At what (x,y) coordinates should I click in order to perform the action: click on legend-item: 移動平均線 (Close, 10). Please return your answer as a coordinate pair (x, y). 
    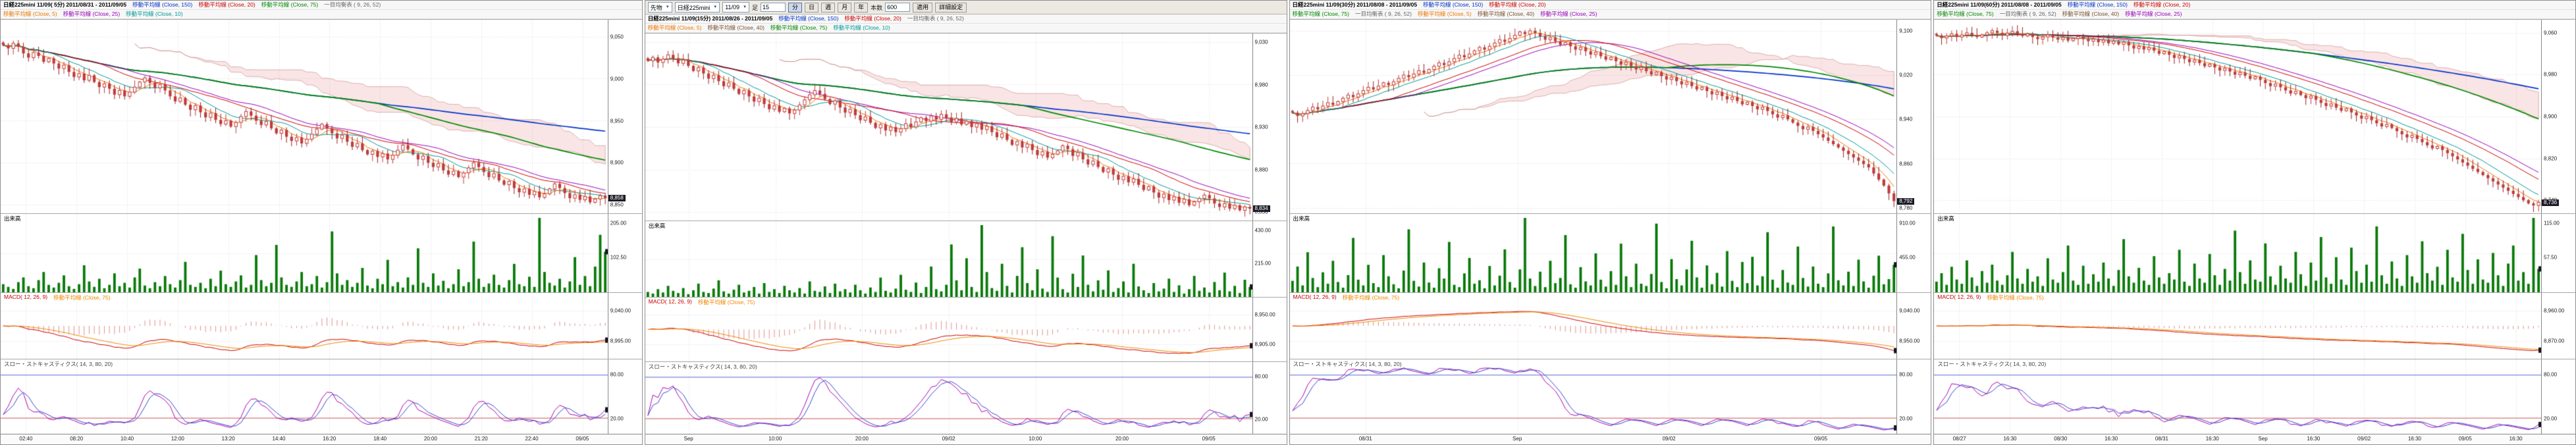
    Looking at the image, I should click on (154, 14).